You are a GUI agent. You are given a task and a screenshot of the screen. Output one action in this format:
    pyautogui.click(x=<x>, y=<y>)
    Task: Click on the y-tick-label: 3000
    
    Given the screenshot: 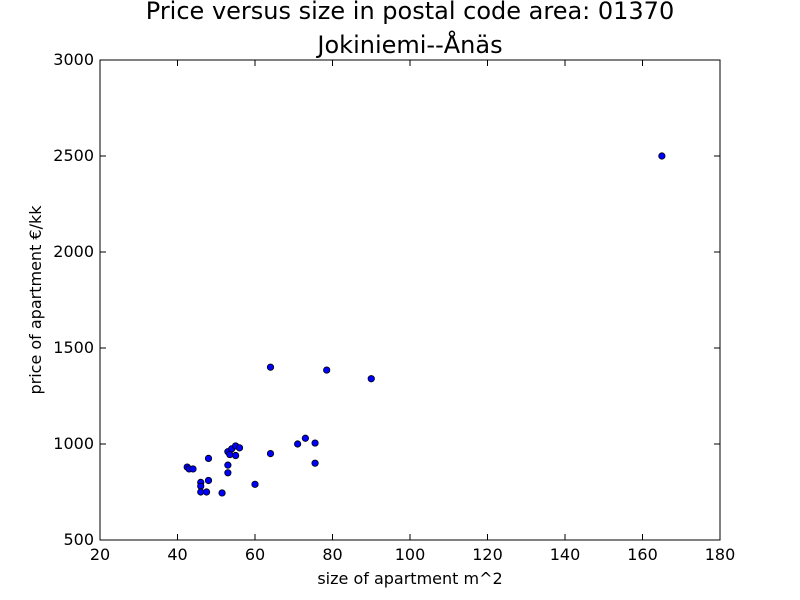 What is the action you would take?
    pyautogui.click(x=73, y=59)
    